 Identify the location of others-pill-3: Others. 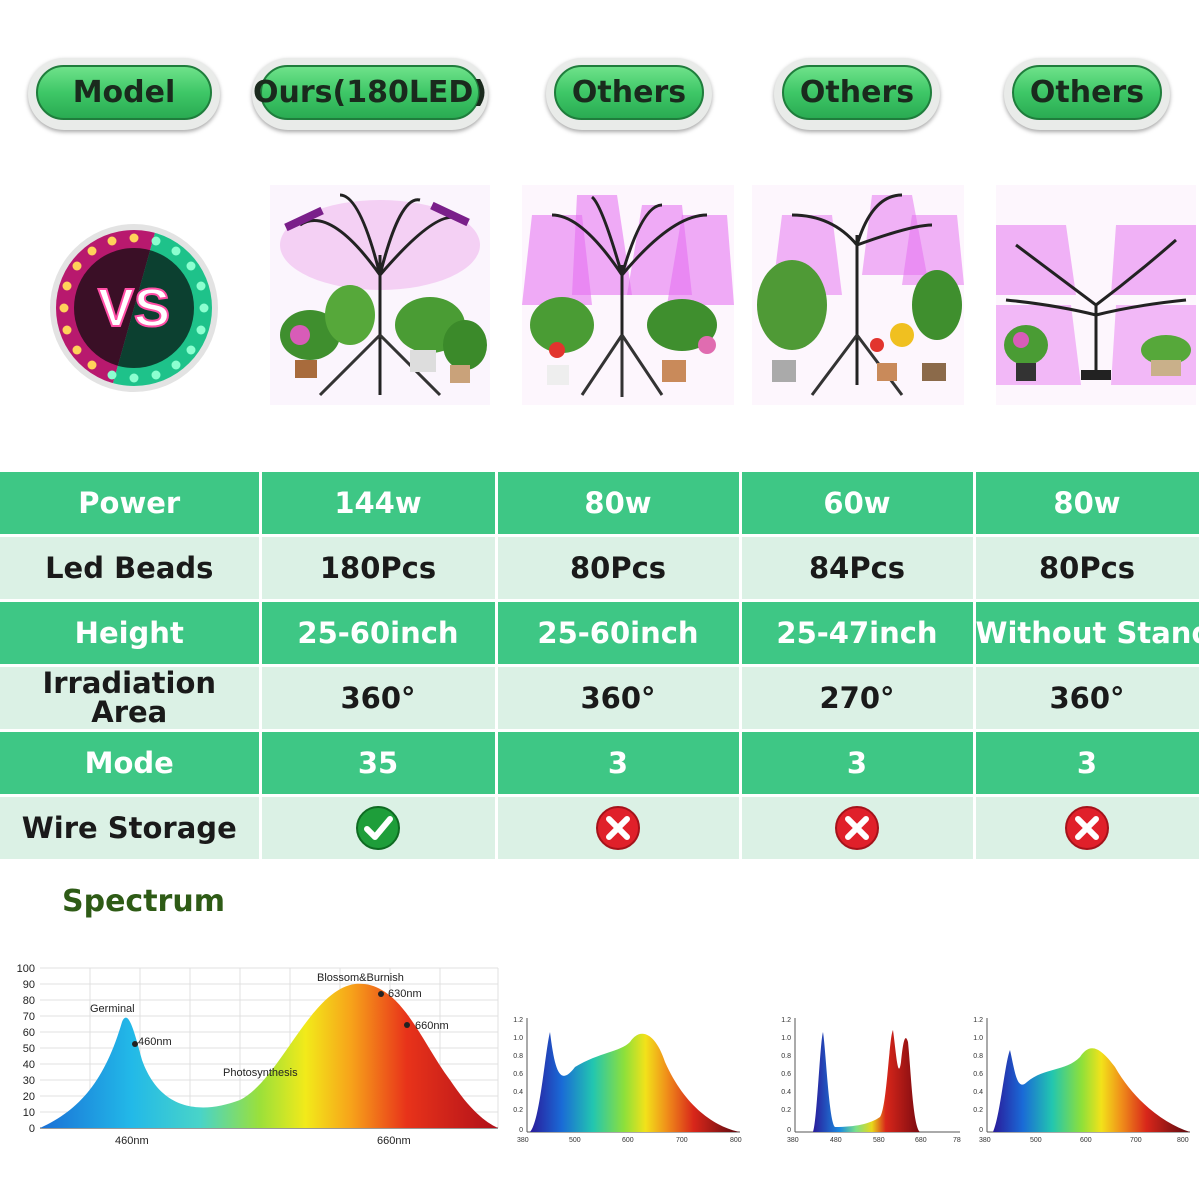
(1087, 94).